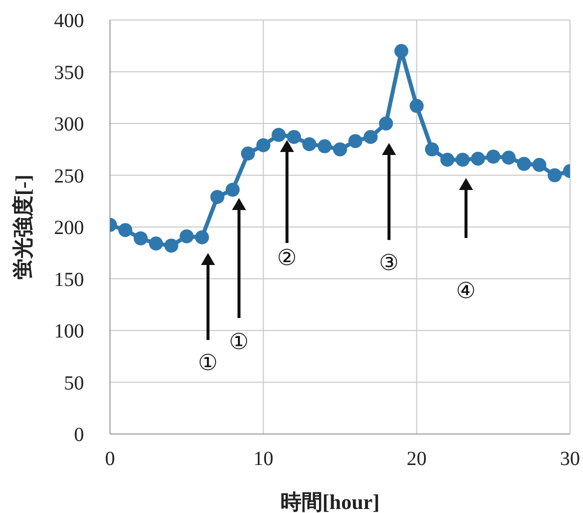 The width and height of the screenshot is (583, 513). What do you see at coordinates (330, 501) in the screenshot?
I see `x-axis-title: 時間[hour]` at bounding box center [330, 501].